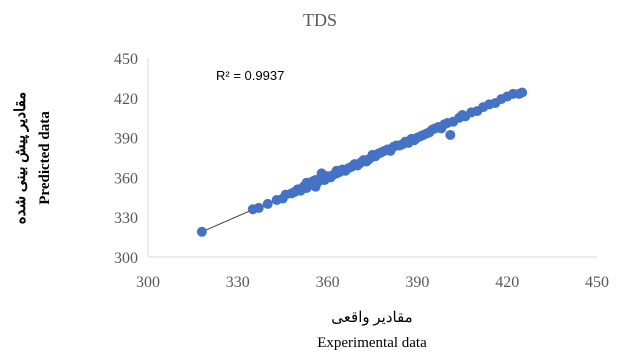  I want to click on x-axis-label-fa: مقادیر واقعی, so click(371, 318).